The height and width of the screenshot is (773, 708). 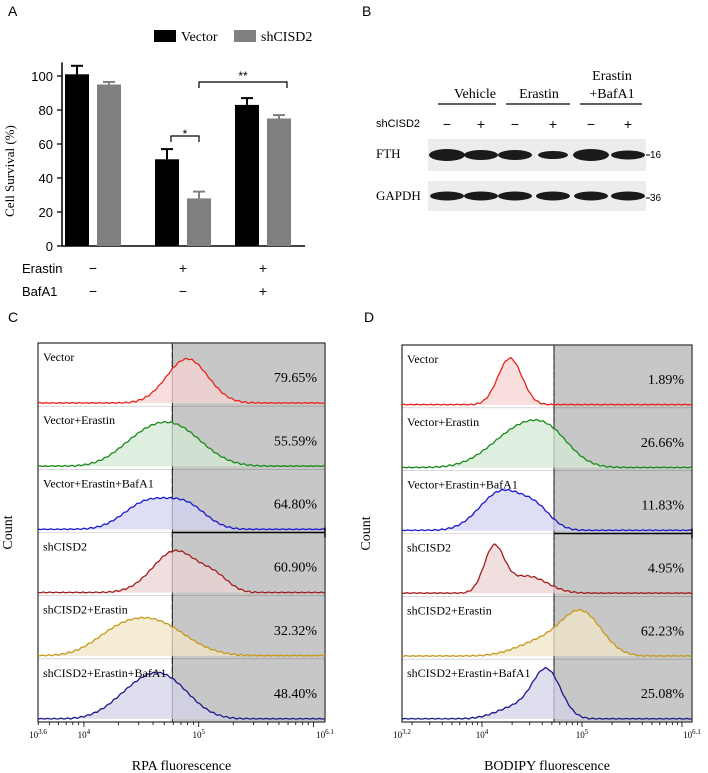 I want to click on x-axis-label: BODIPY fluorescence, so click(x=547, y=766).